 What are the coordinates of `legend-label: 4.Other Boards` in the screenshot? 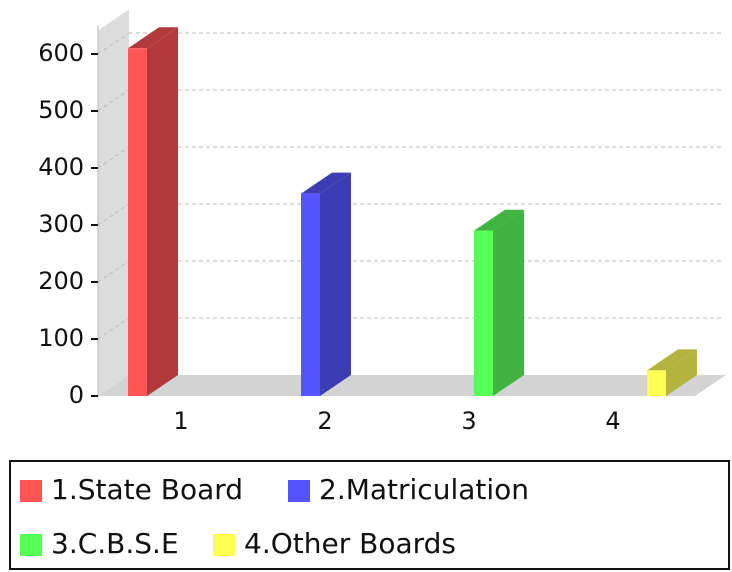 It's located at (350, 543).